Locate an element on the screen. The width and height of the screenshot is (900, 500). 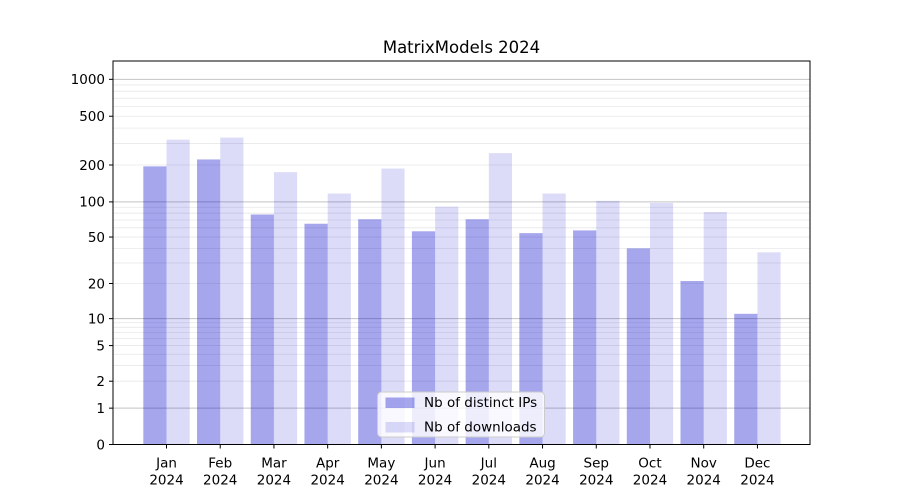
legend-box is located at coordinates (461, 414).